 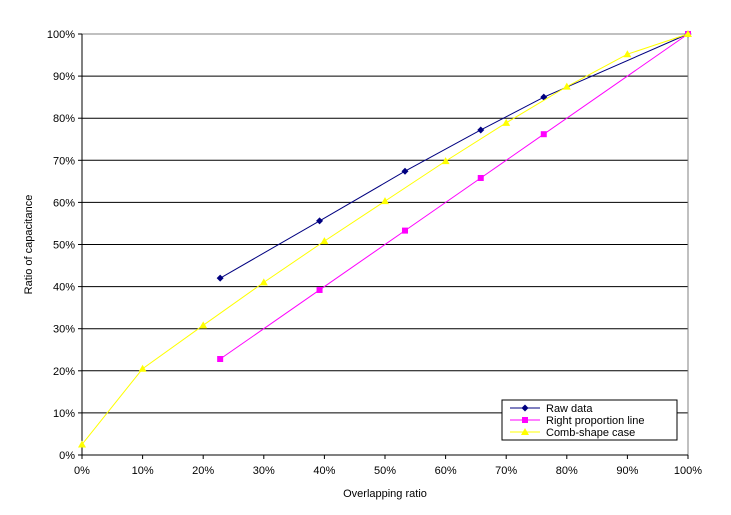 I want to click on y-tick-label: 70%, so click(x=64, y=161).